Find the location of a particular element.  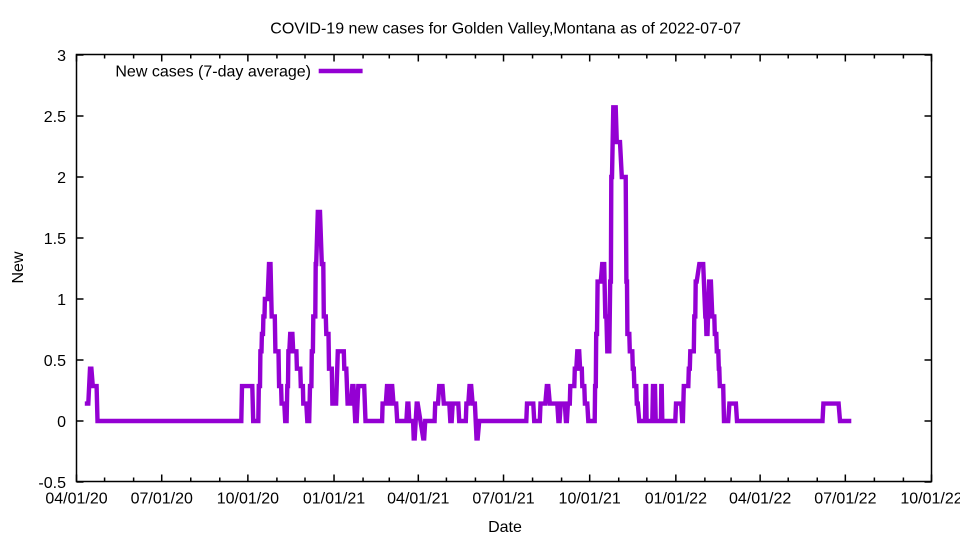

svg-text: 2 is located at coordinates (61, 178).